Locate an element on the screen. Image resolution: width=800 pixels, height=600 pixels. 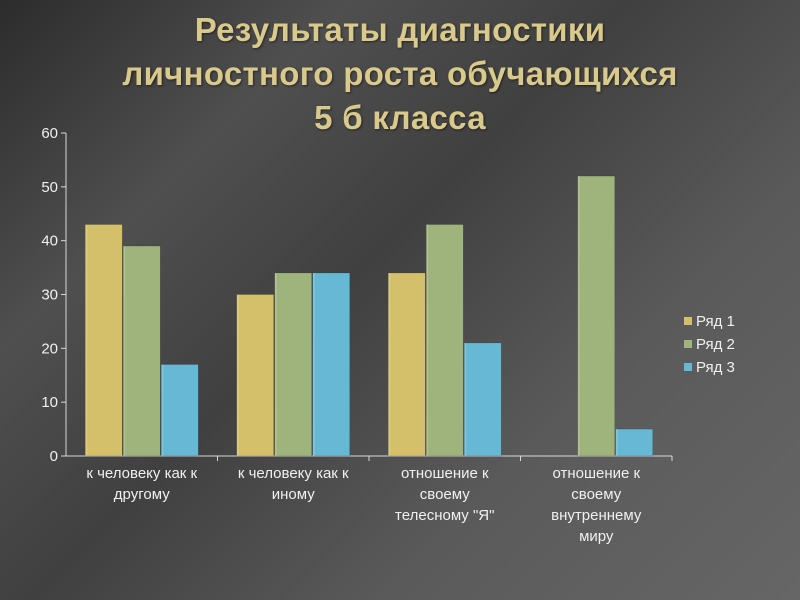
title-line-3: 5 б класса is located at coordinates (400, 117).